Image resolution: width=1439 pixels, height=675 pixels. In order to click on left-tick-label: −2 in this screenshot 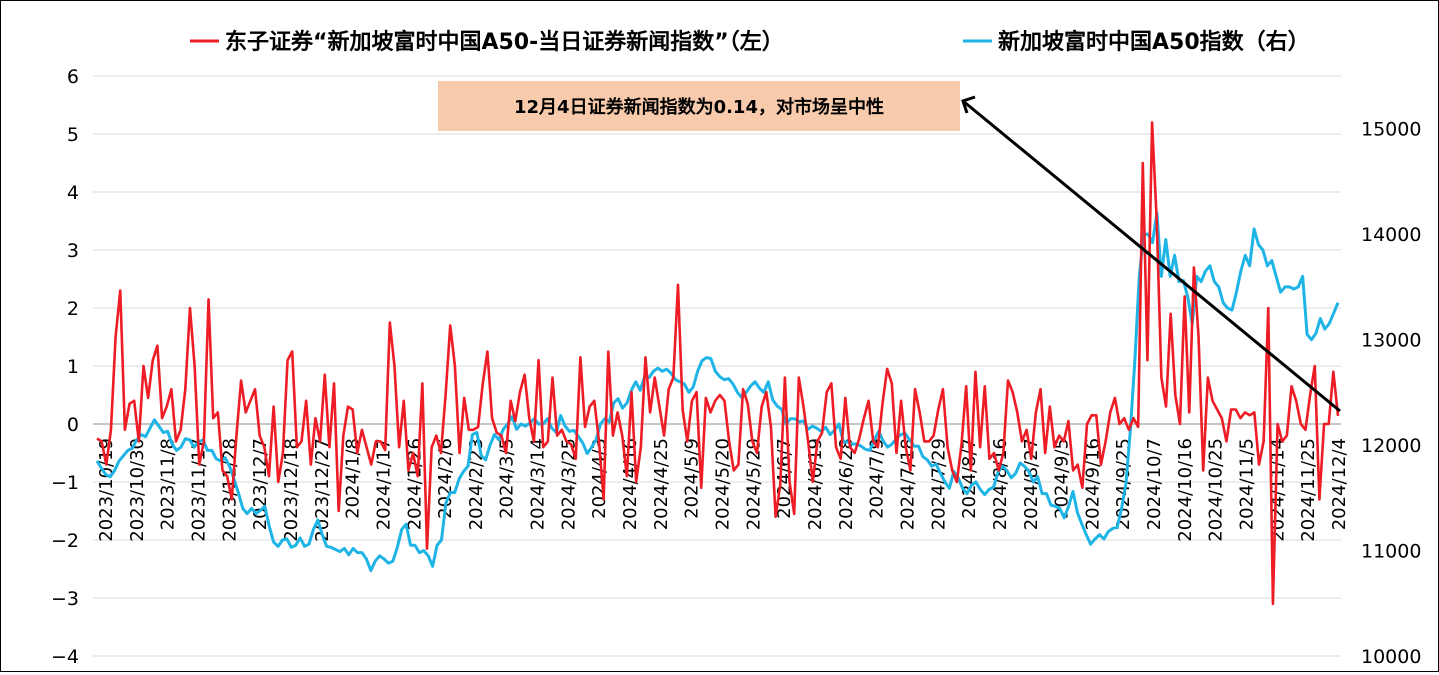, I will do `click(65, 541)`.